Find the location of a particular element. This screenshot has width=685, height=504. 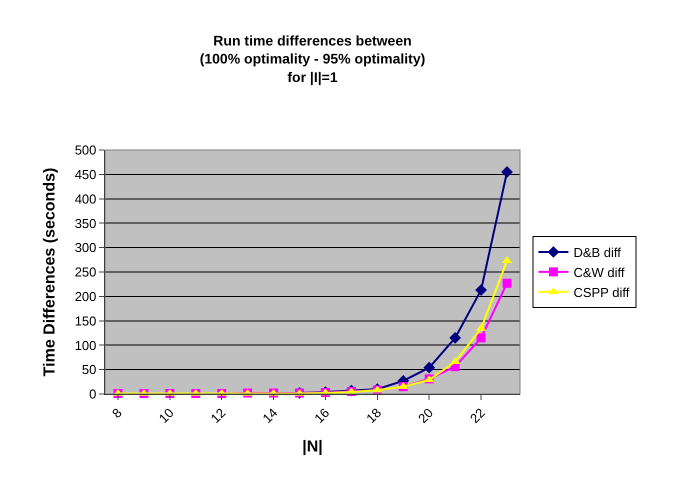

x-tick-label: 12 is located at coordinates (218, 415).